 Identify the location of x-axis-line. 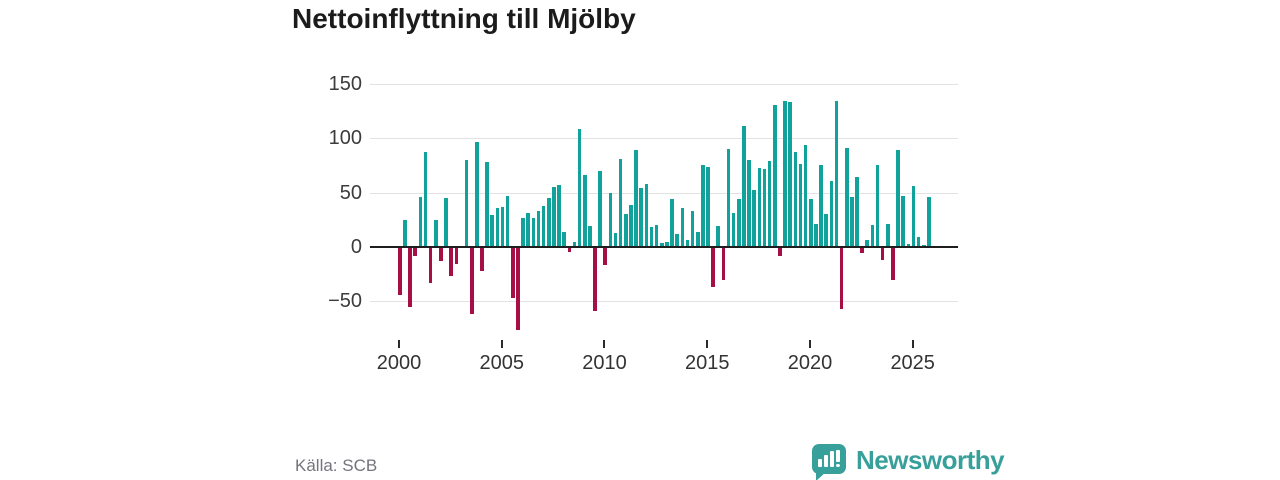
(664, 247).